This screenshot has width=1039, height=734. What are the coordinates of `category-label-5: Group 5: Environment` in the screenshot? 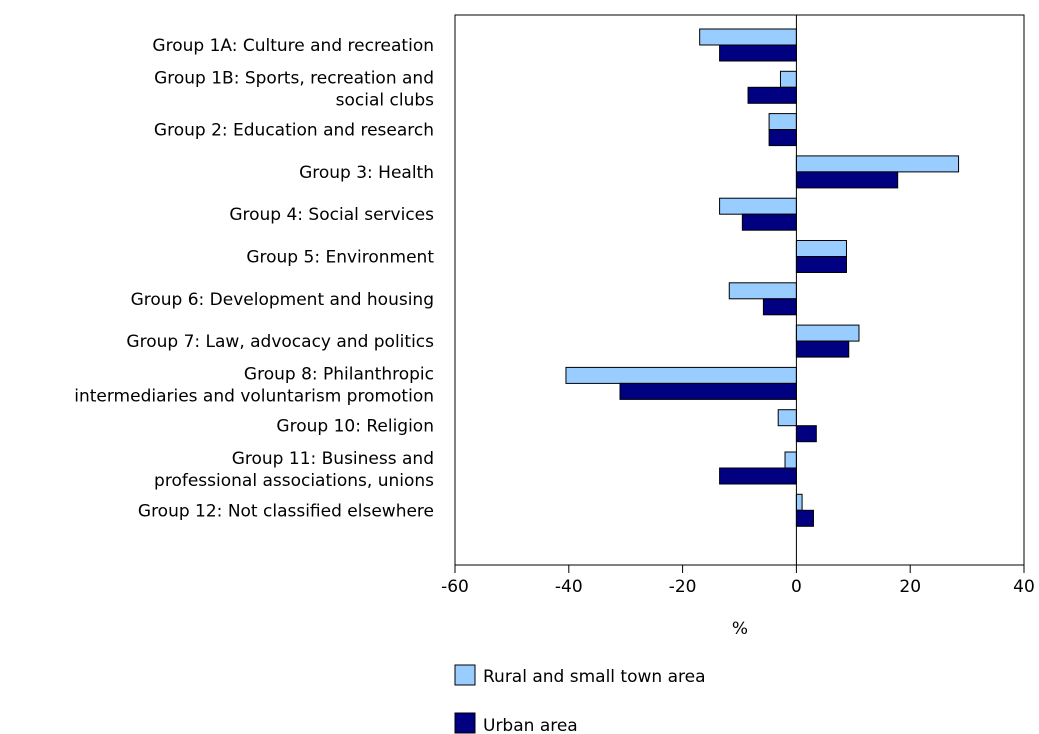 It's located at (340, 258).